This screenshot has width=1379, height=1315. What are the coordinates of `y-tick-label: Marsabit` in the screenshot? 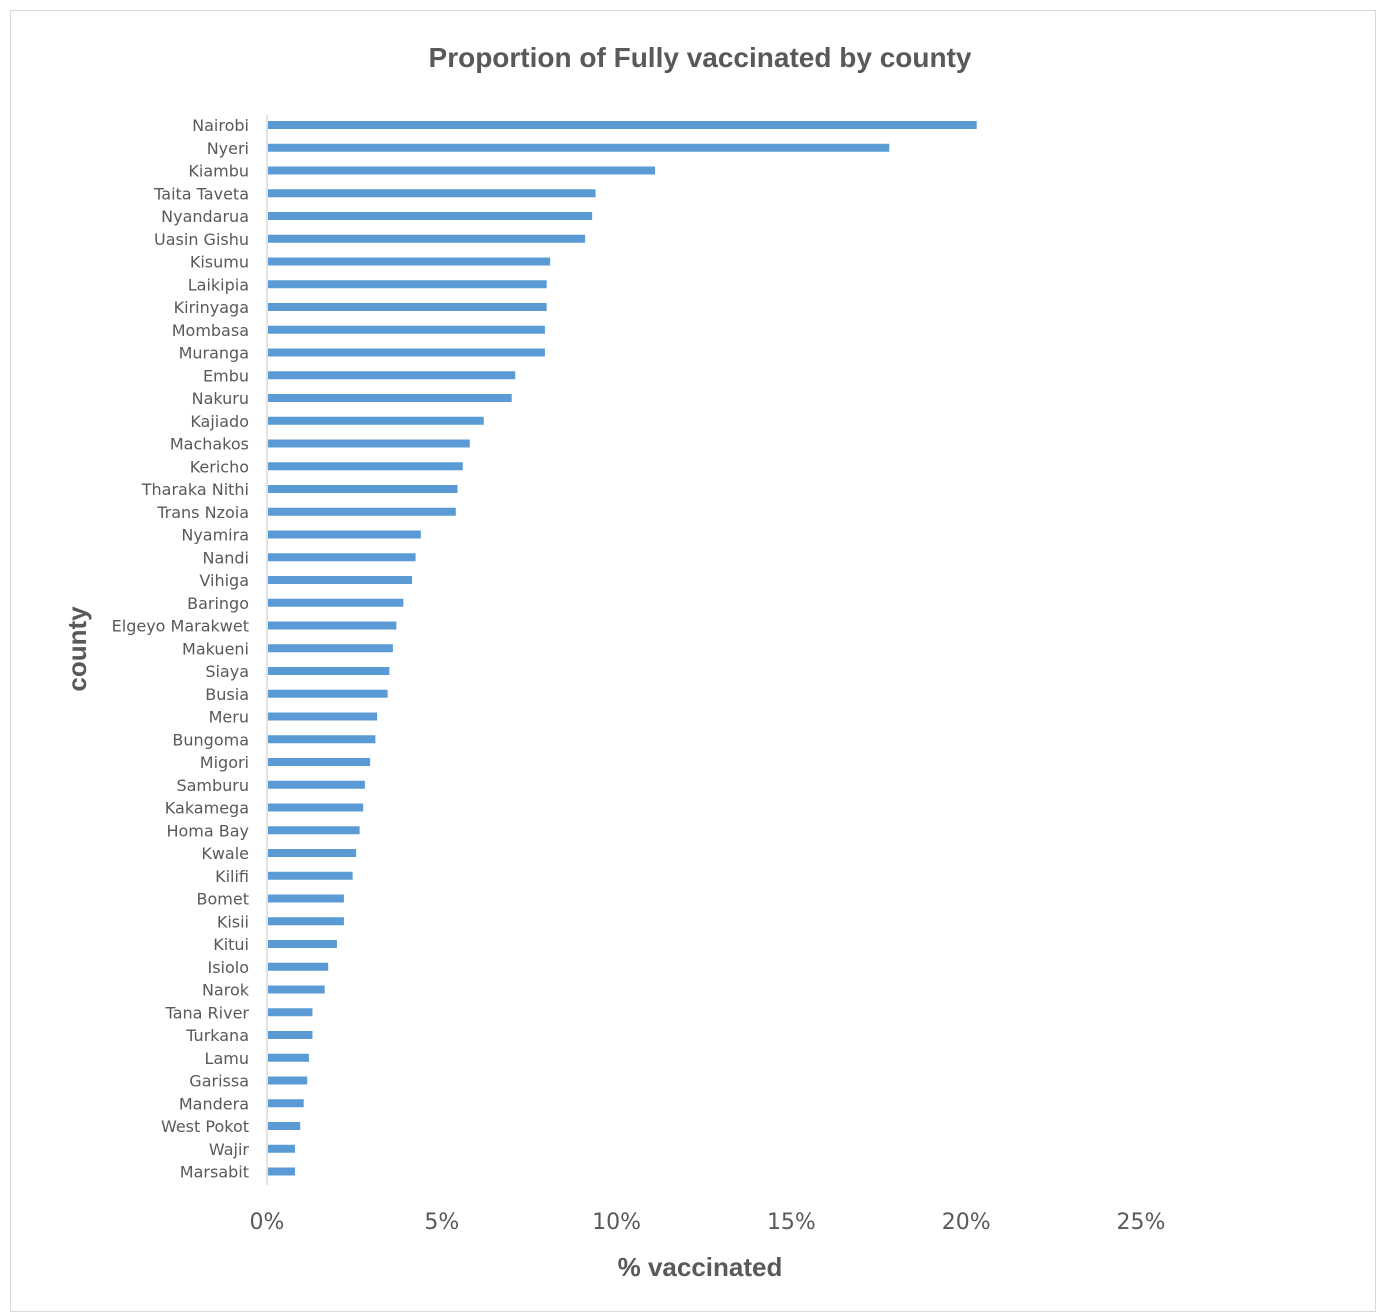 It's located at (214, 1172).